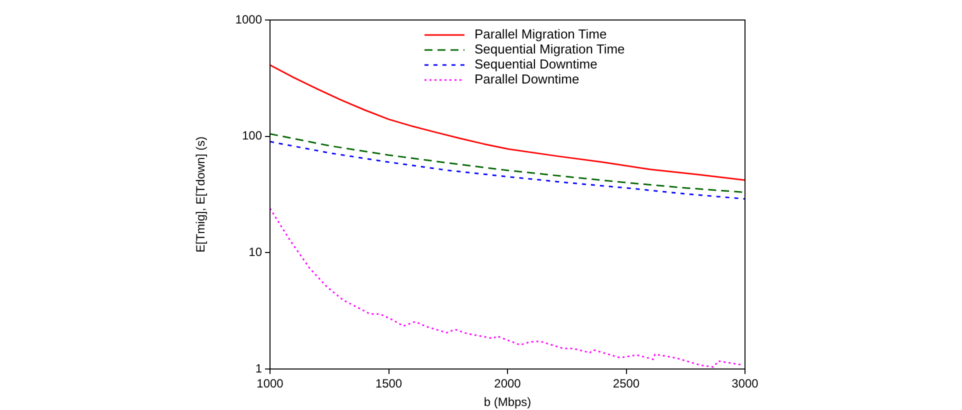  Describe the element at coordinates (745, 383) in the screenshot. I see `x-tick-label: 3000` at that location.